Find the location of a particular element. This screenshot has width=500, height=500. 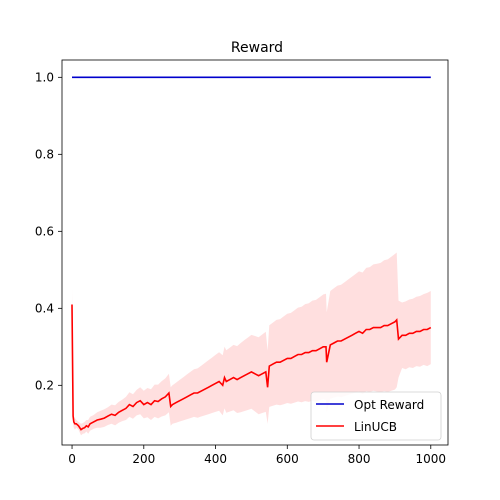

x-axis: 0 200 400 600 800 1000 is located at coordinates (257, 455).